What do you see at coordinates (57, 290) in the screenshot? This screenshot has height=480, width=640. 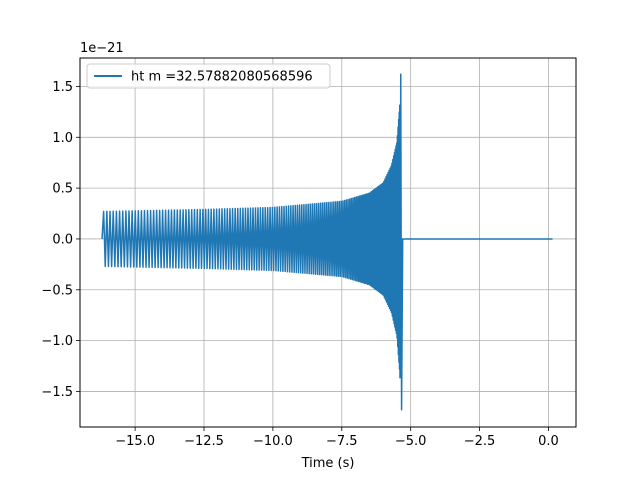 I see `y-tick-label: −0.5` at bounding box center [57, 290].